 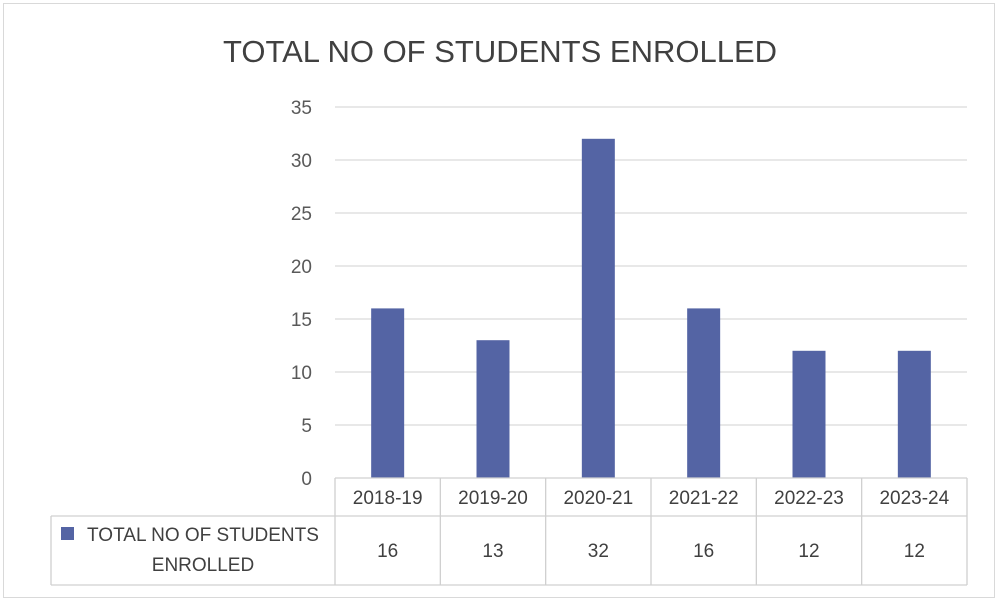 I want to click on category-label: 2022-23, so click(x=809, y=498).